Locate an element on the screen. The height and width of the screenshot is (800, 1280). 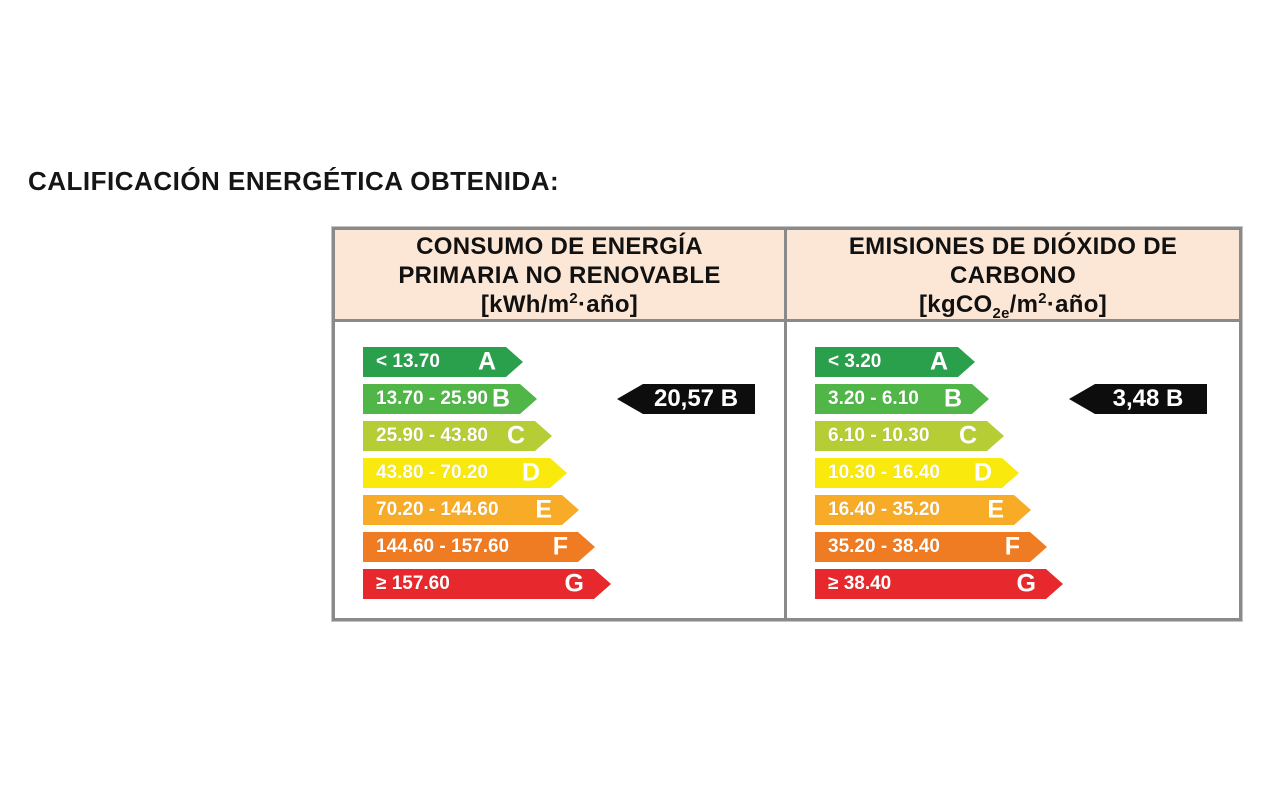
rating-range: < 13.70 is located at coordinates (408, 361).